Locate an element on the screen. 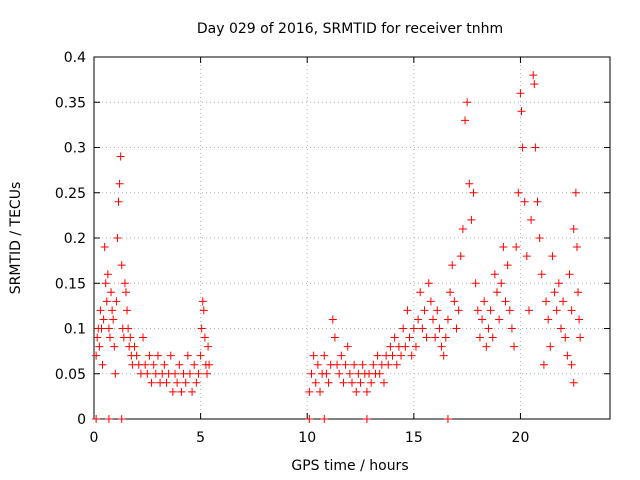 The width and height of the screenshot is (640, 480). y-axis-label: SRMTID / TECUs is located at coordinates (16, 238).